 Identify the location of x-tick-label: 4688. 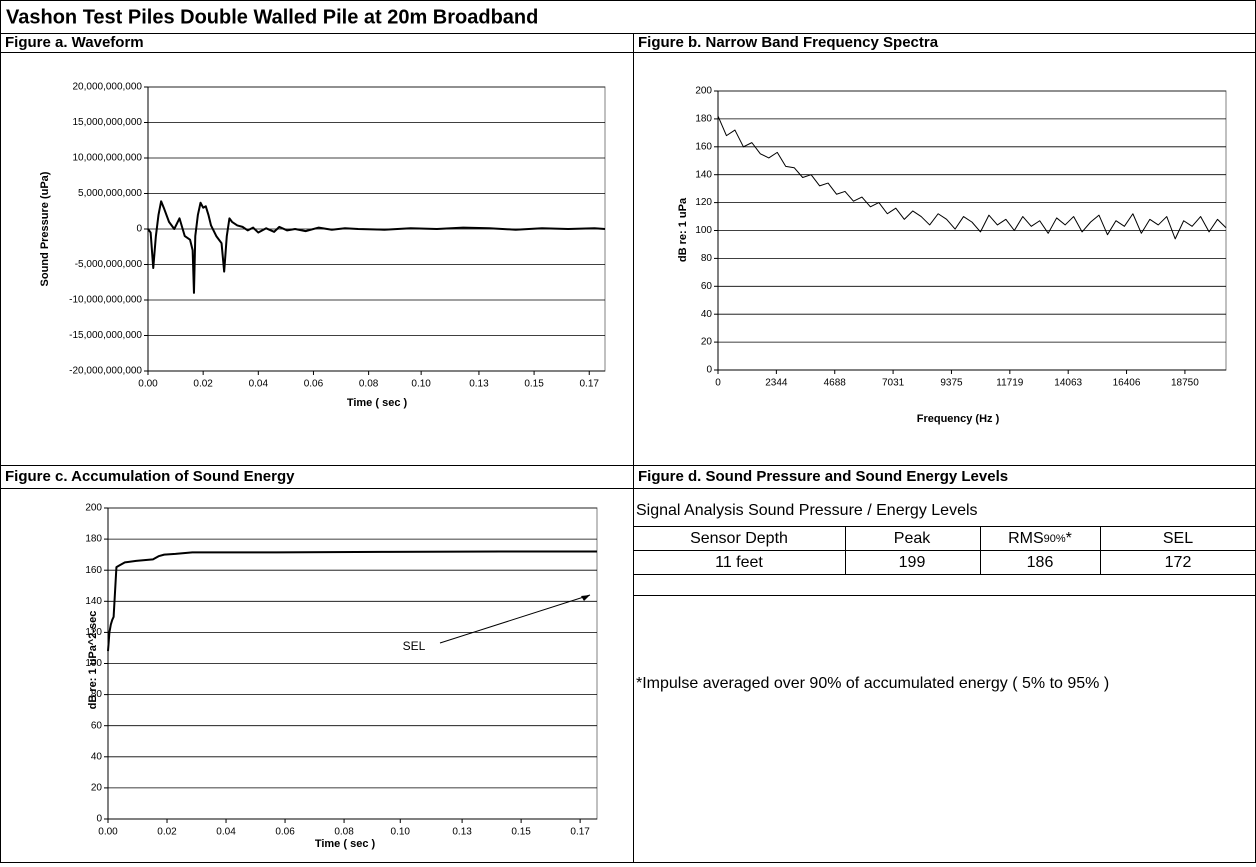
(835, 383).